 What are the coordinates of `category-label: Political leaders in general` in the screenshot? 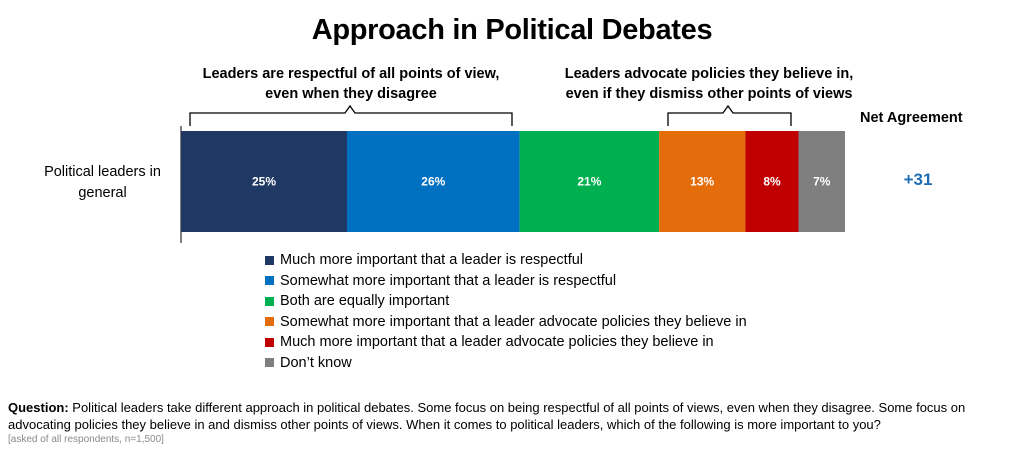 It's located at (102, 182).